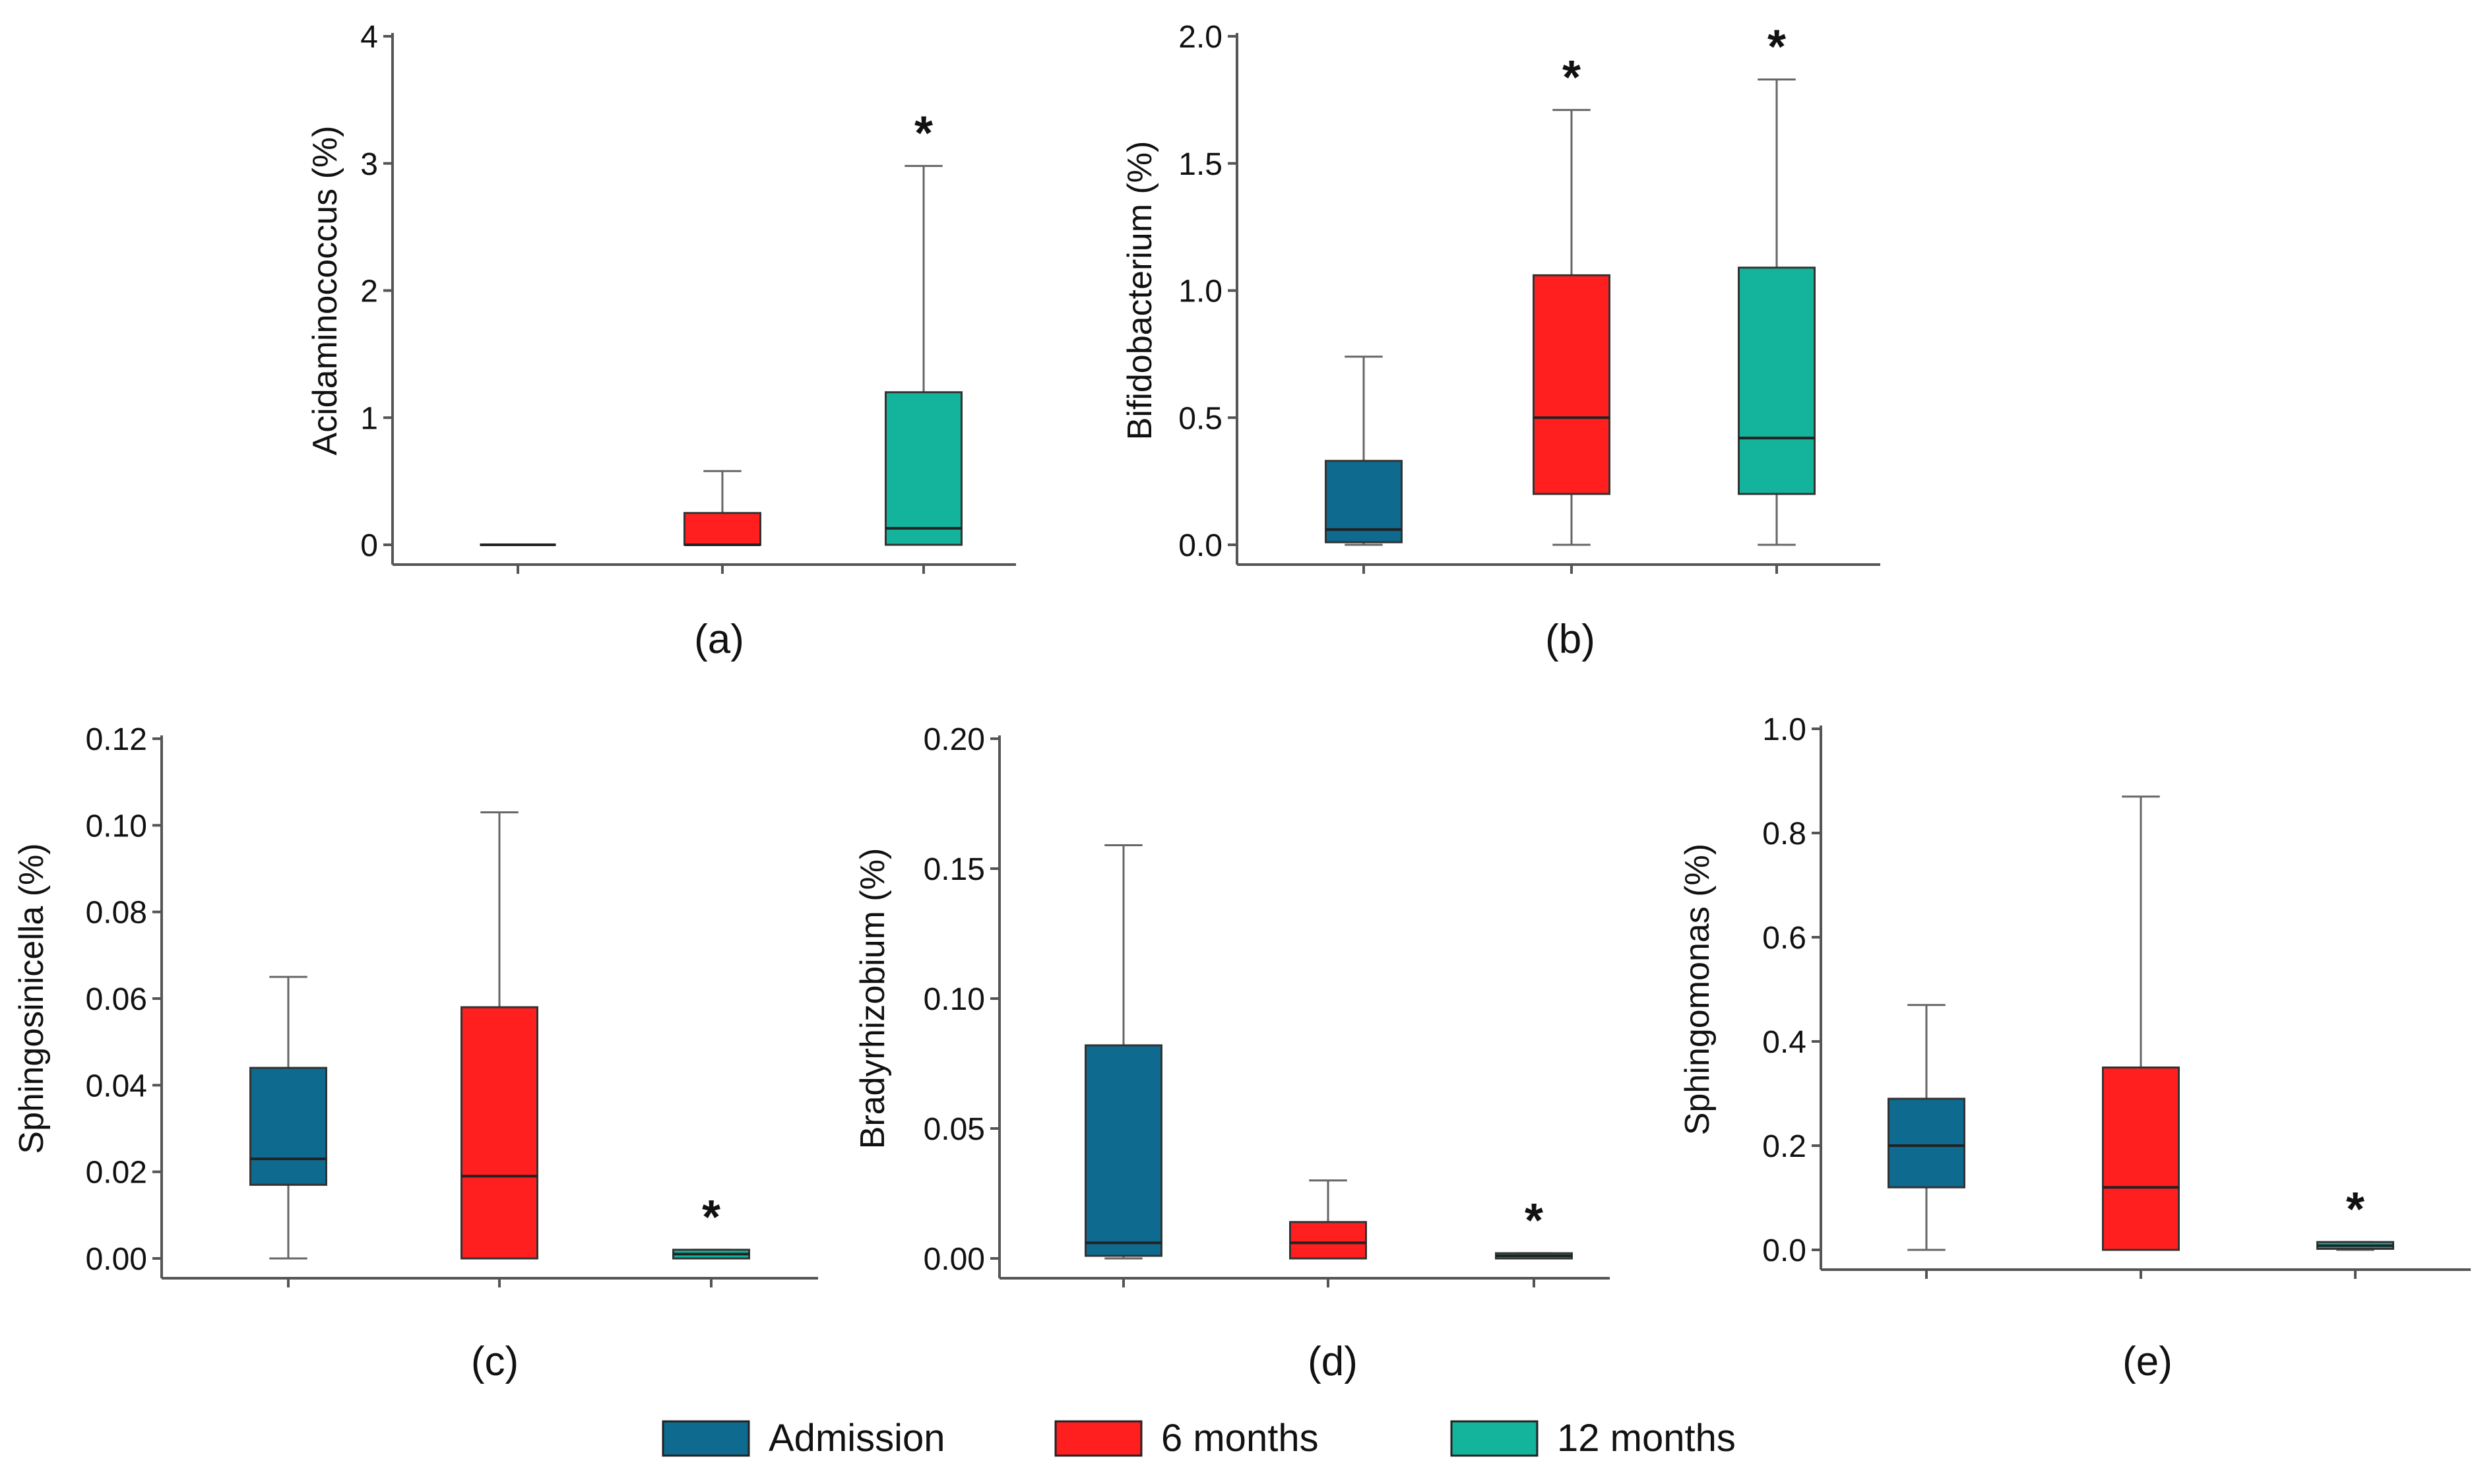  What do you see at coordinates (954, 739) in the screenshot?
I see `y-tick-label: 0.20` at bounding box center [954, 739].